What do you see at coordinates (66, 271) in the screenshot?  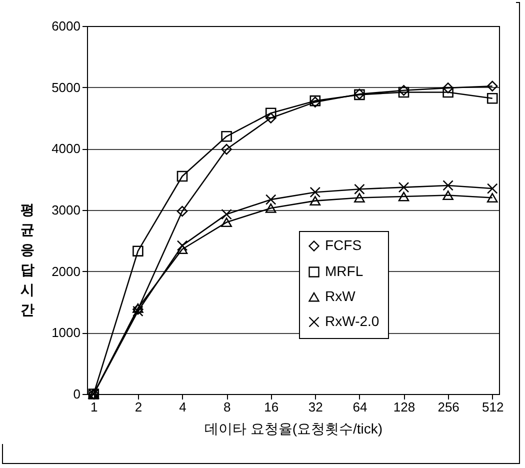 I see `y-tick-label: 2000` at bounding box center [66, 271].